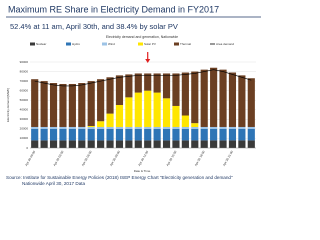  I want to click on y-axis-title: Electricity demand [MWh], so click(8, 105).